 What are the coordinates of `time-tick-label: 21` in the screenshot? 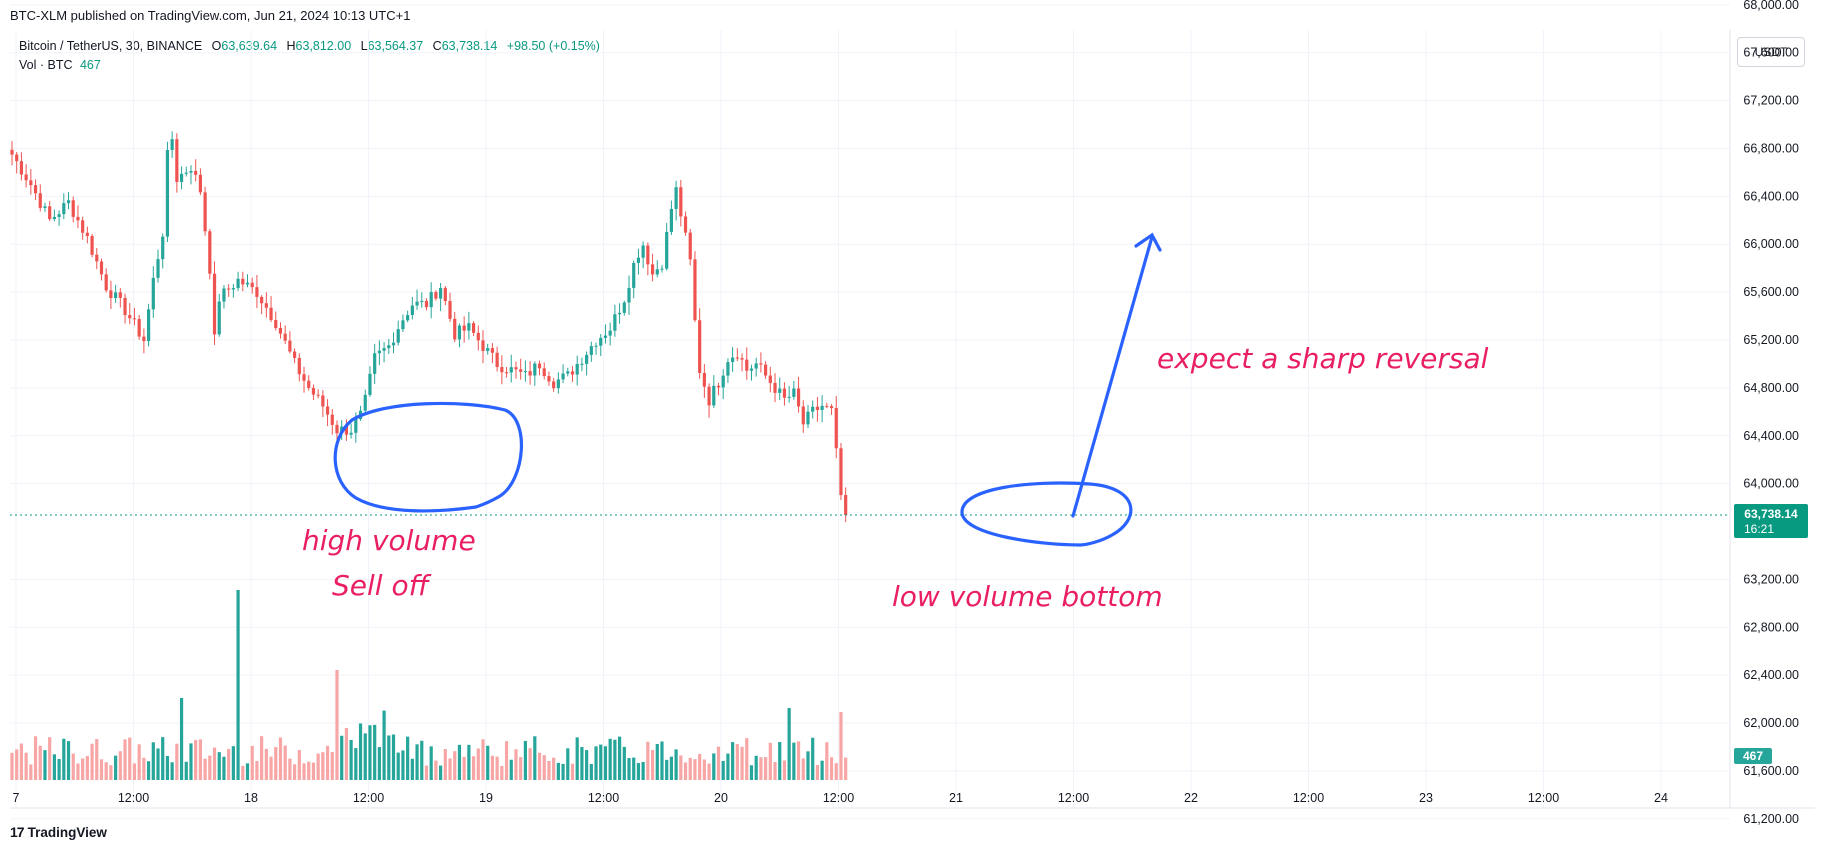 It's located at (956, 798).